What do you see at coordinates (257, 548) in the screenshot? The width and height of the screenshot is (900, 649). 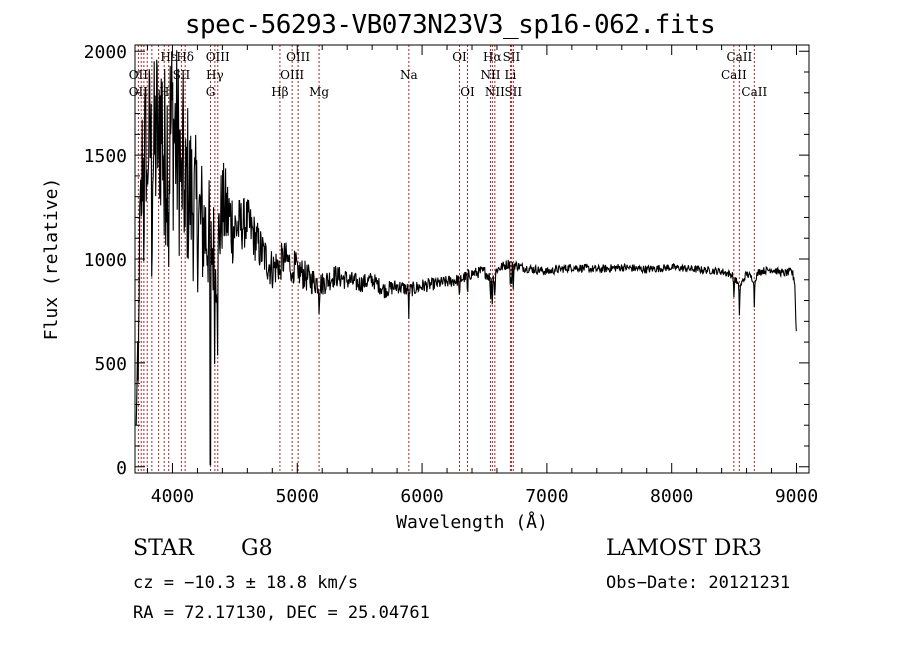 I see `object-subclass: G8` at bounding box center [257, 548].